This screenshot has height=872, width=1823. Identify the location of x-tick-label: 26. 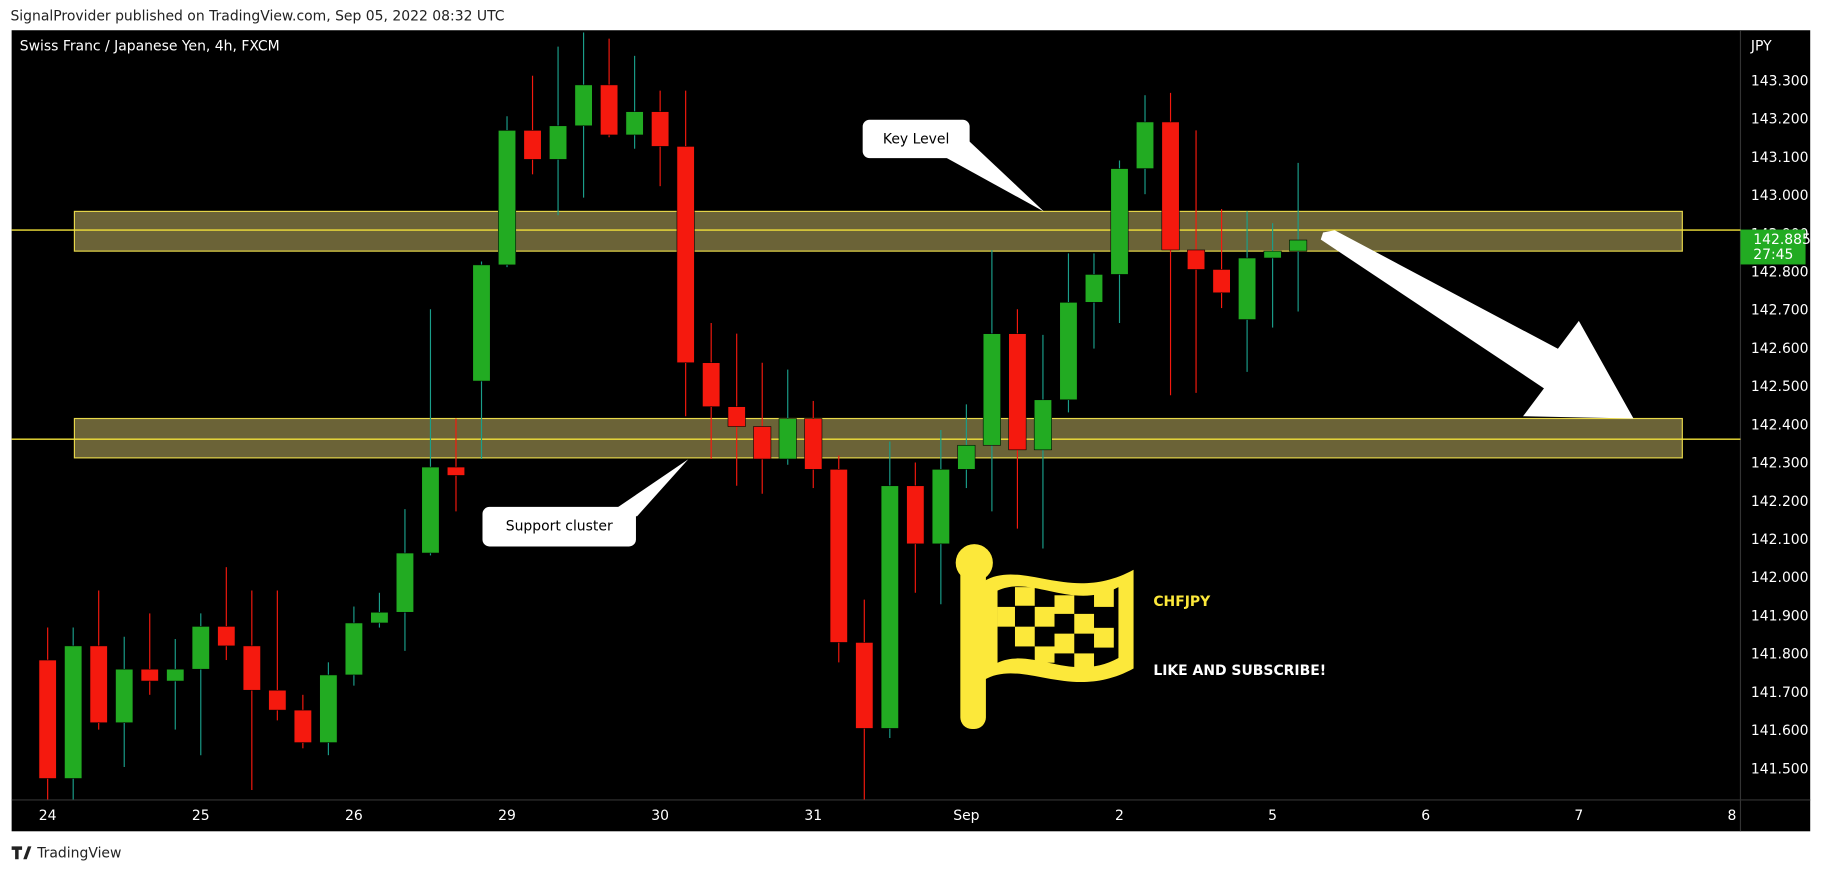
(354, 816).